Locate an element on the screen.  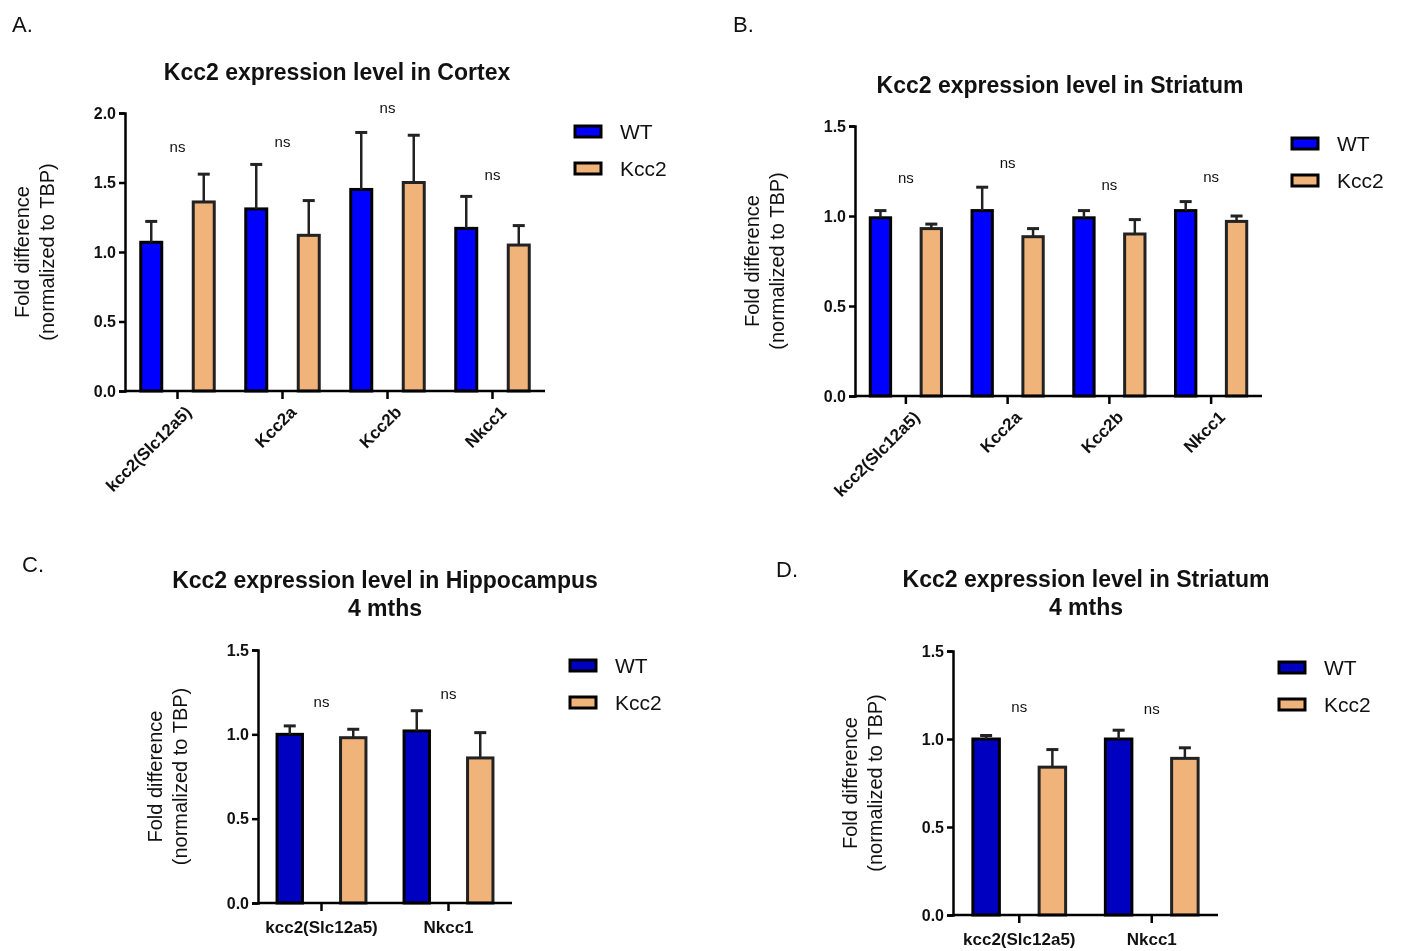
text: A. is located at coordinates (22, 24).